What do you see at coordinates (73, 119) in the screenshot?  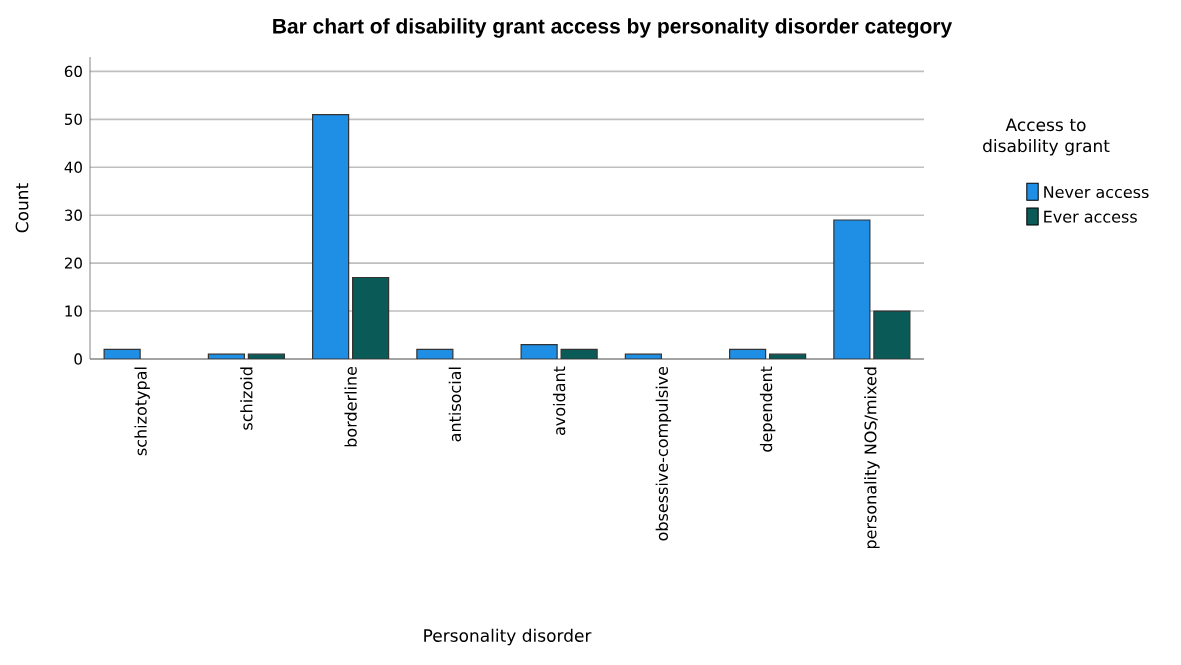 I see `y-tick-label: 50` at bounding box center [73, 119].